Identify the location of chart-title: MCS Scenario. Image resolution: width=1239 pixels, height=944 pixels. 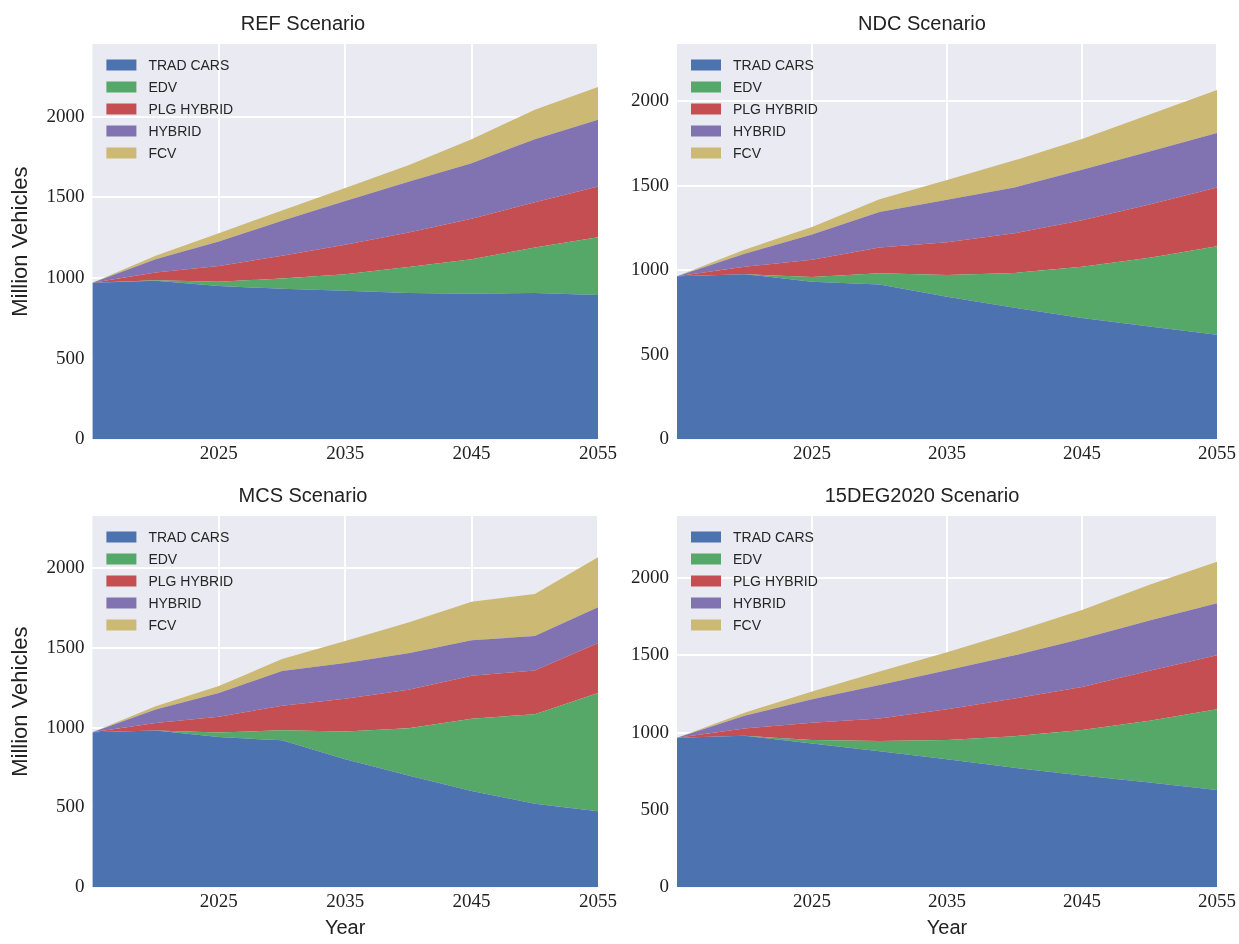
(303, 494).